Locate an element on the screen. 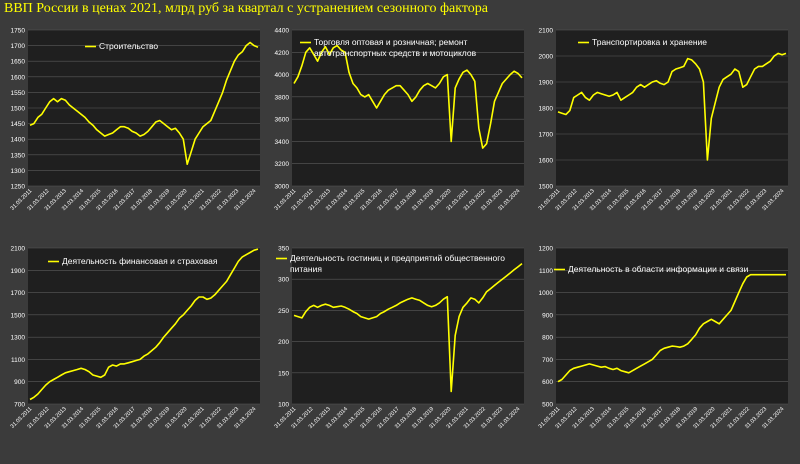 This screenshot has height=464, width=800. chart-title: Транспортировка и хранение is located at coordinates (649, 42).